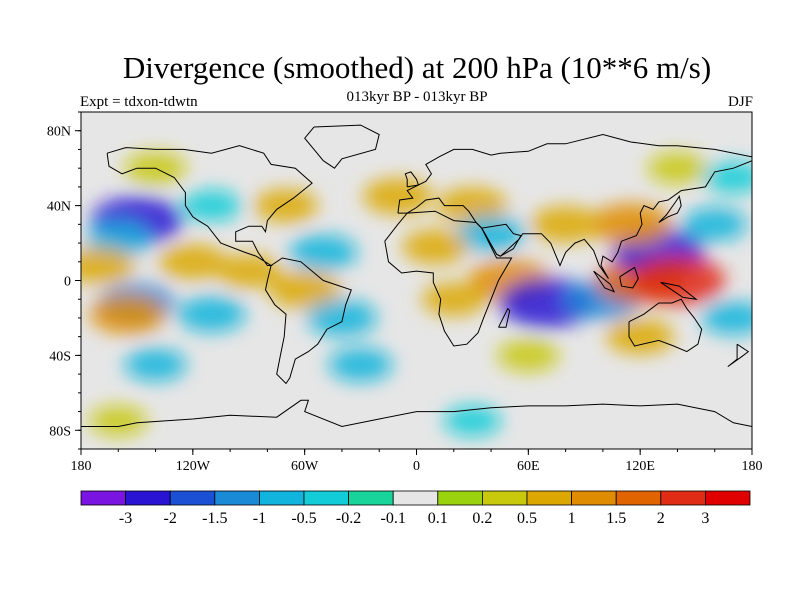  Describe the element at coordinates (415, 508) in the screenshot. I see `colorbar: -3 -2 -1.5 -1 -0.5 -0.2 -0.1 0.1 0.2 0.5 1 1.5 2 3` at that location.